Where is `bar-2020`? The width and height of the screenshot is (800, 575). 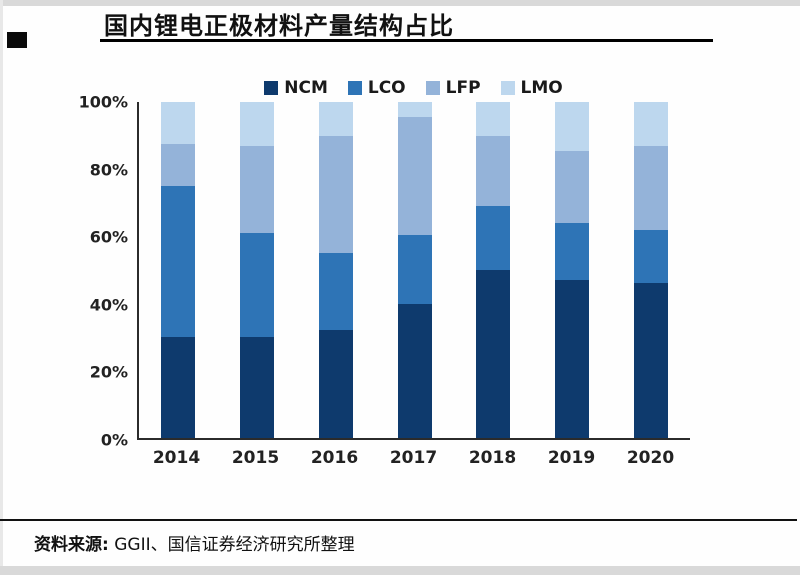
bar-2020 is located at coordinates (650, 270).